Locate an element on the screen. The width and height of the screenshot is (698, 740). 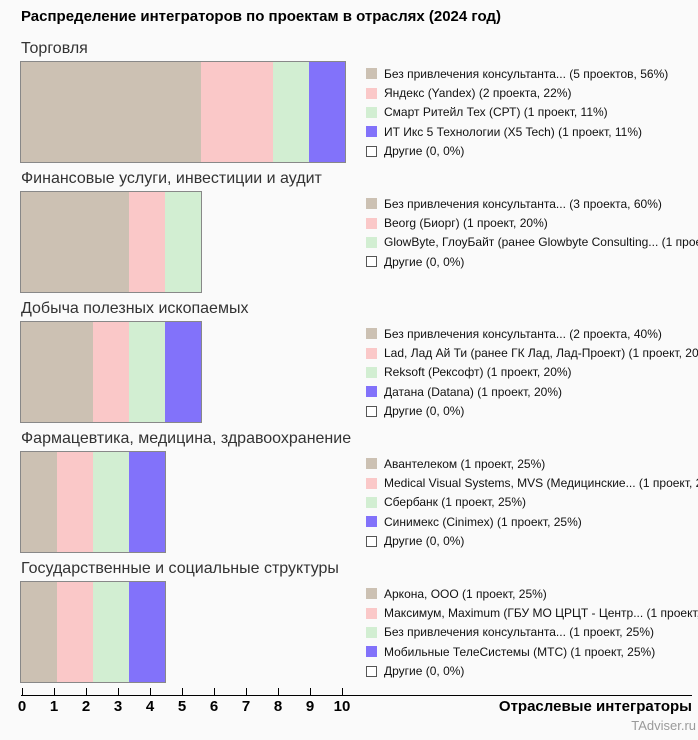
x-tick-label-4: 4 is located at coordinates (150, 706).